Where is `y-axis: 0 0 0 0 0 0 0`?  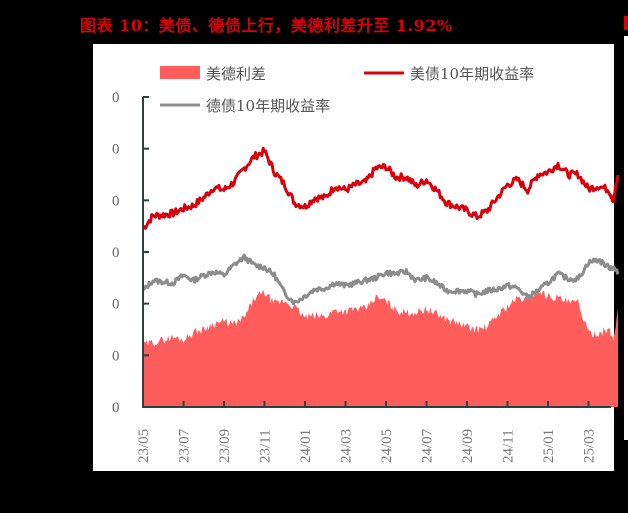
y-axis: 0 0 0 0 0 0 0 is located at coordinates (130, 253).